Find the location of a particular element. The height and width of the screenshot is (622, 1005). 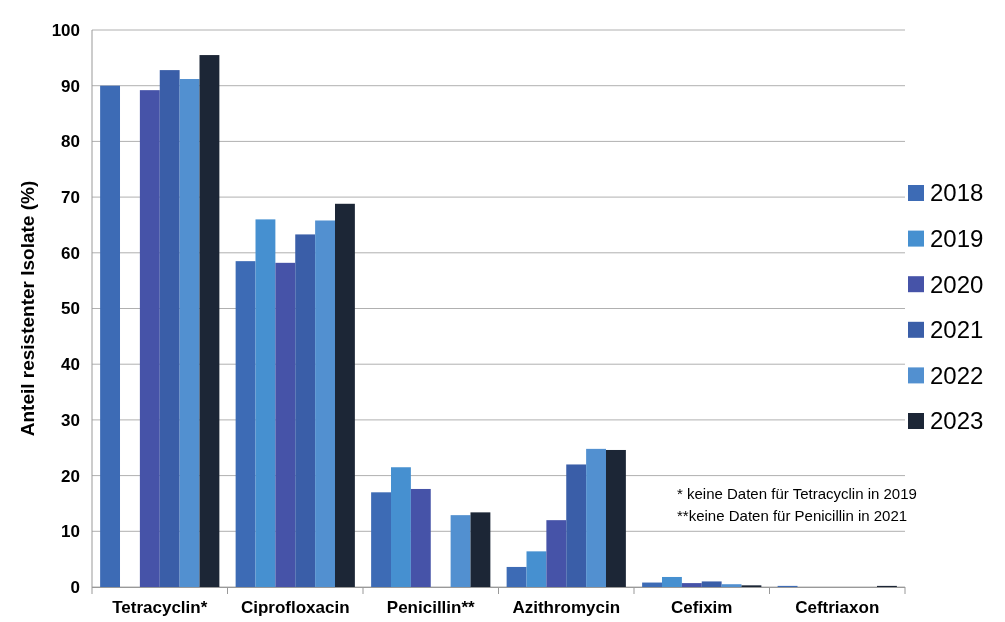

y-tick-label: 90 is located at coordinates (70, 86).